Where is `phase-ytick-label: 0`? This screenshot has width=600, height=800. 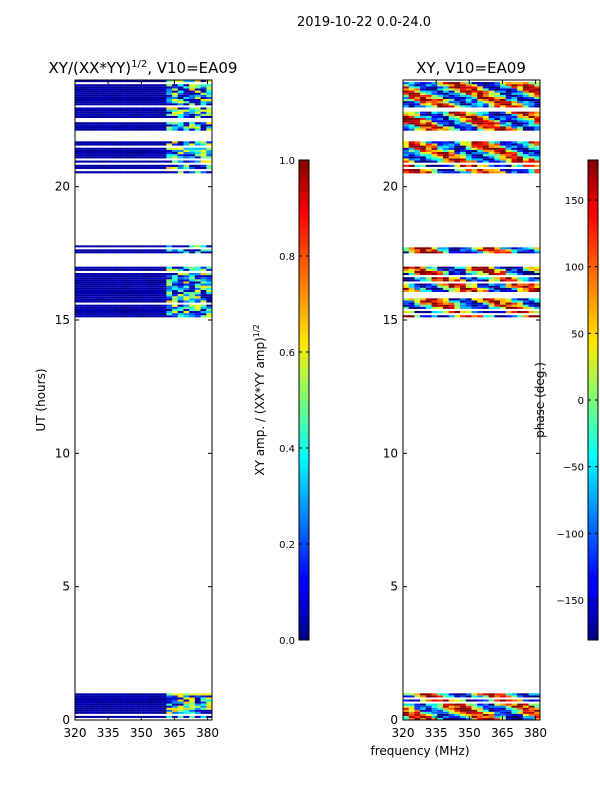
phase-ytick-label: 0 is located at coordinates (394, 720).